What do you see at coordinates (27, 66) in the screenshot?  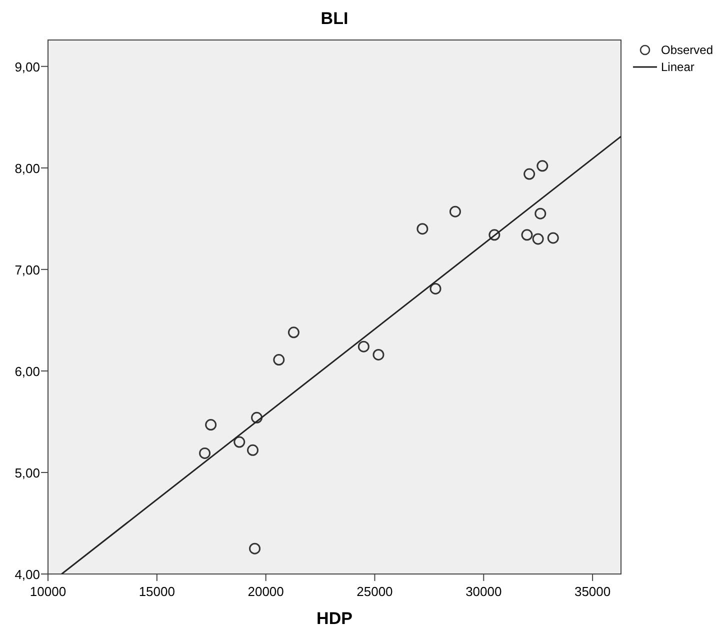 I see `y-tick-label: 9,00` at bounding box center [27, 66].